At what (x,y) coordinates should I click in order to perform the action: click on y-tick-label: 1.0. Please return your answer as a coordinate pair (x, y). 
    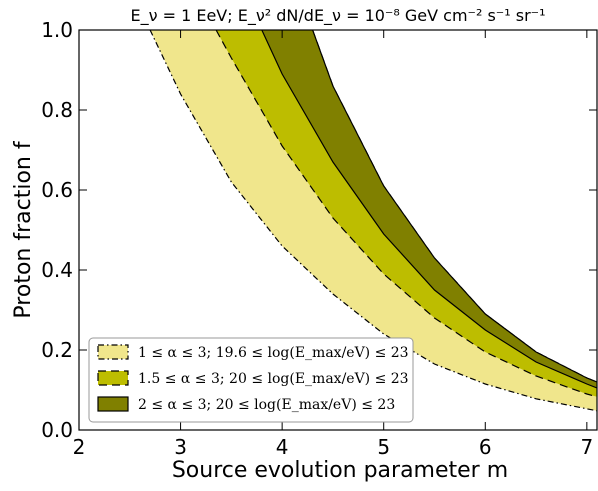
    Looking at the image, I should click on (57, 30).